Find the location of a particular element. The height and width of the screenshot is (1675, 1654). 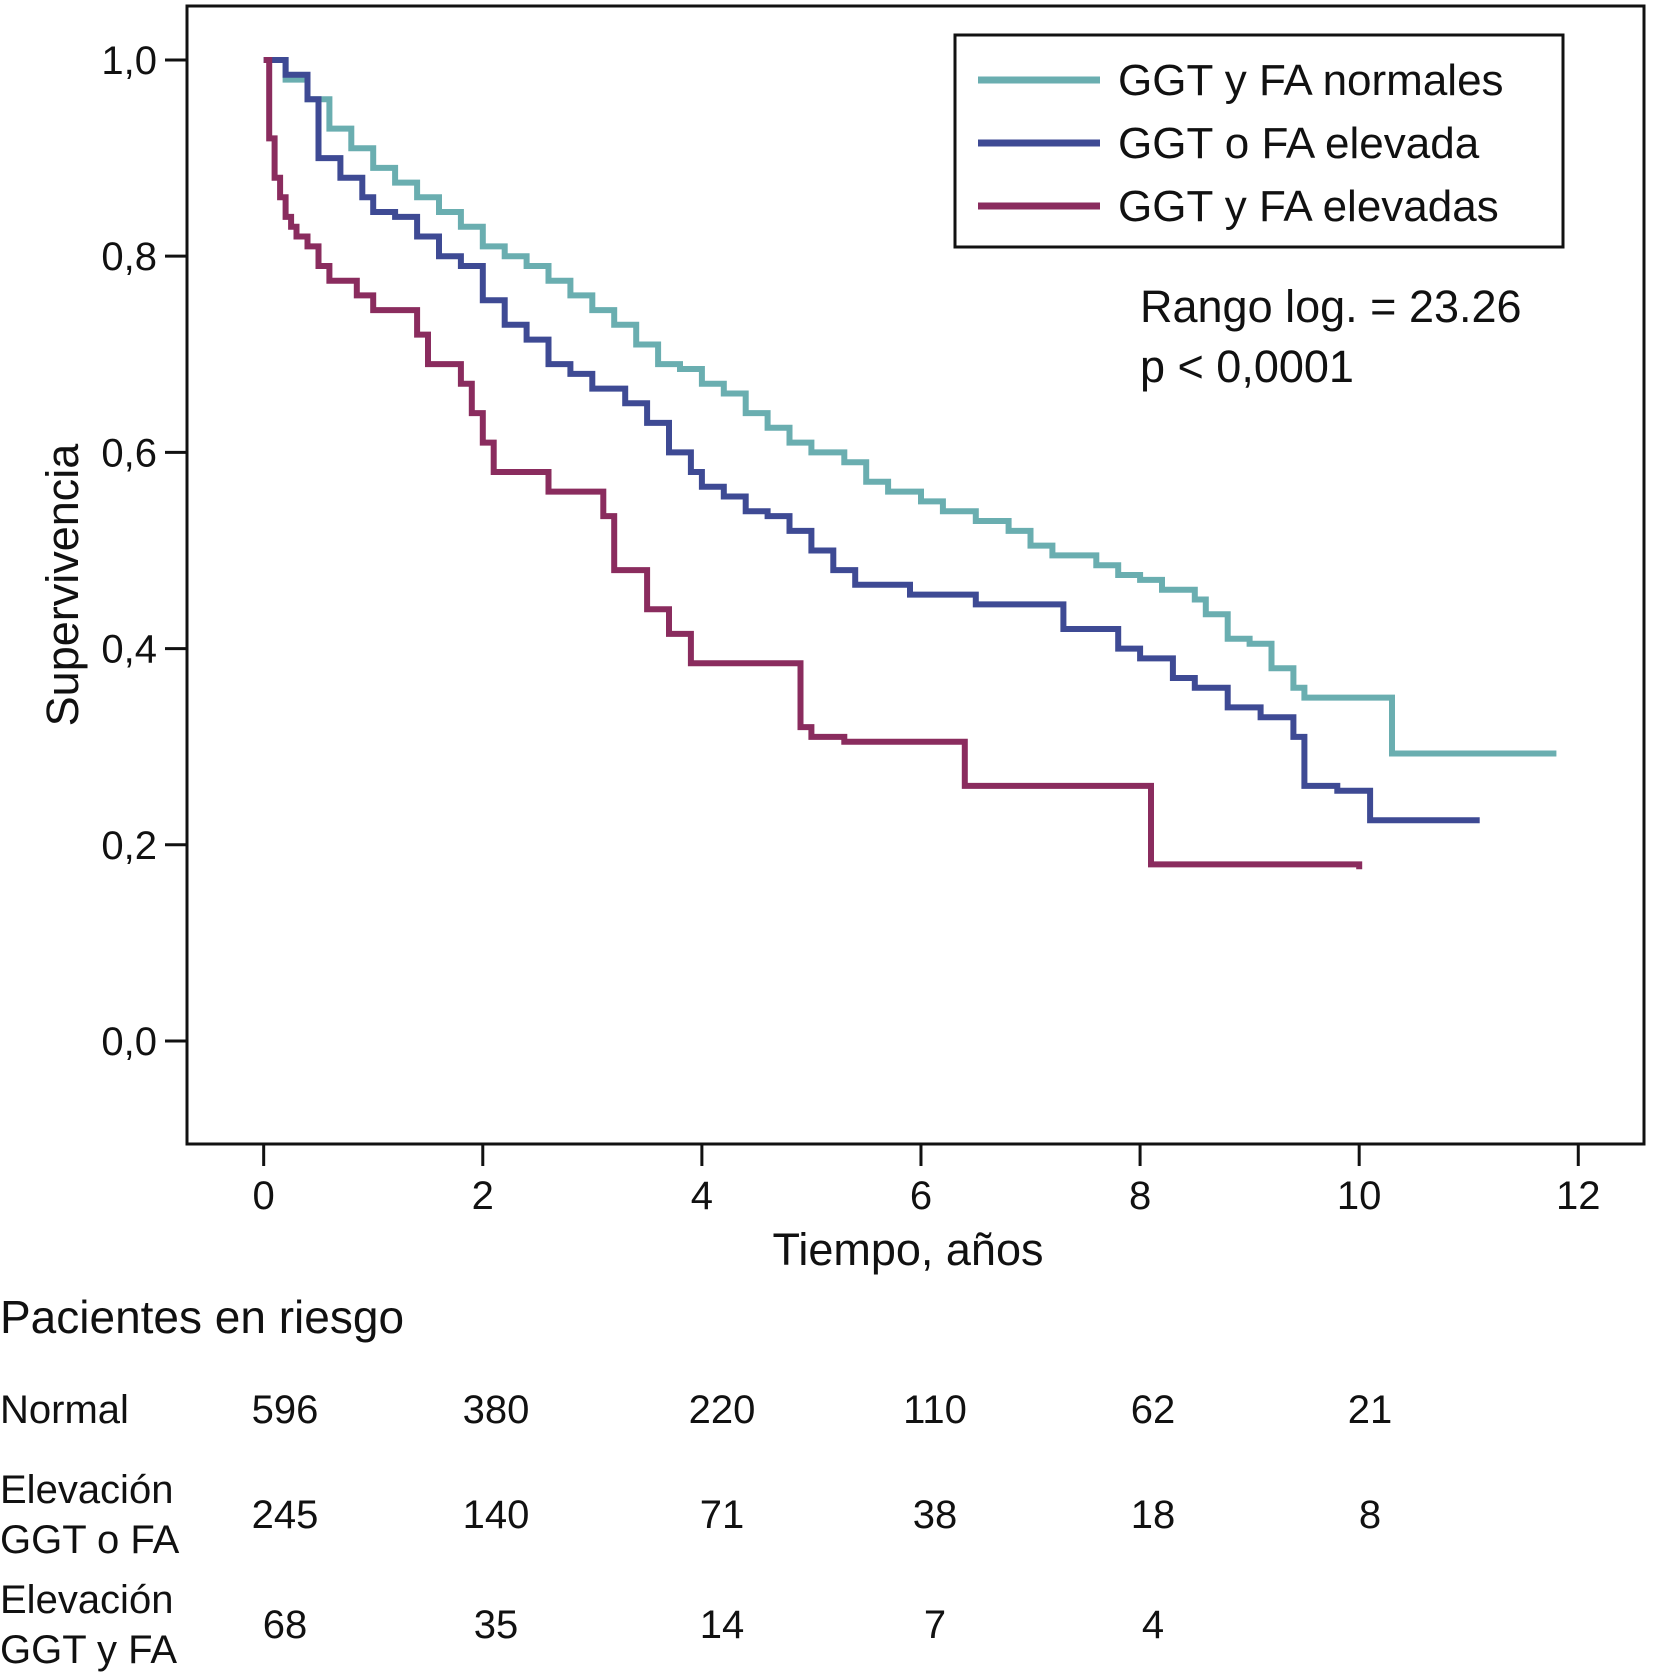

legend-label: GGT o FA elevada is located at coordinates (1299, 143).